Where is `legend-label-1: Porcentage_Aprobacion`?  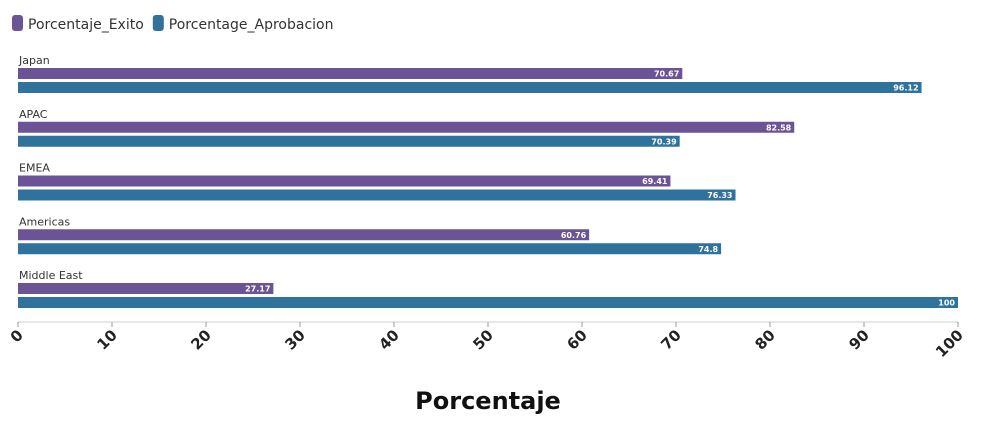 legend-label-1: Porcentage_Aprobacion is located at coordinates (251, 25).